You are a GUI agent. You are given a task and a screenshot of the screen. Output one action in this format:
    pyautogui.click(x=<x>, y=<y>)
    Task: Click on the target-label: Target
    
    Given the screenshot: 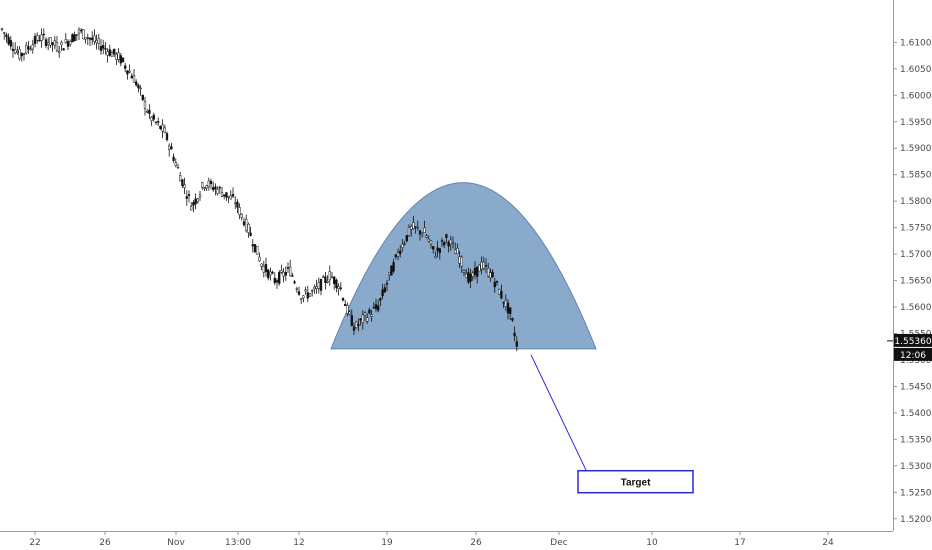 What is the action you would take?
    pyautogui.click(x=636, y=483)
    